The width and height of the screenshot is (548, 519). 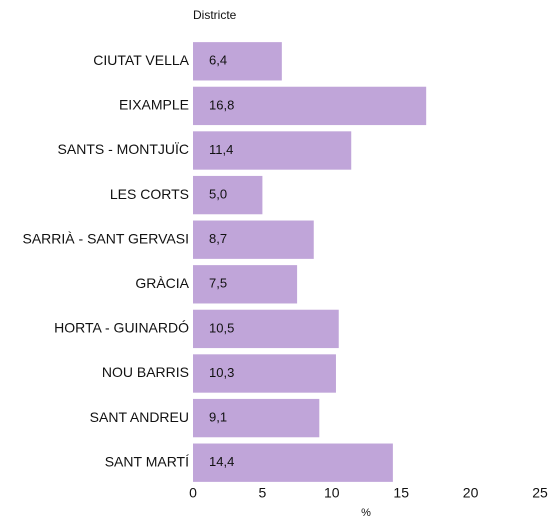 I want to click on data-label: 14,4, so click(x=221, y=461).